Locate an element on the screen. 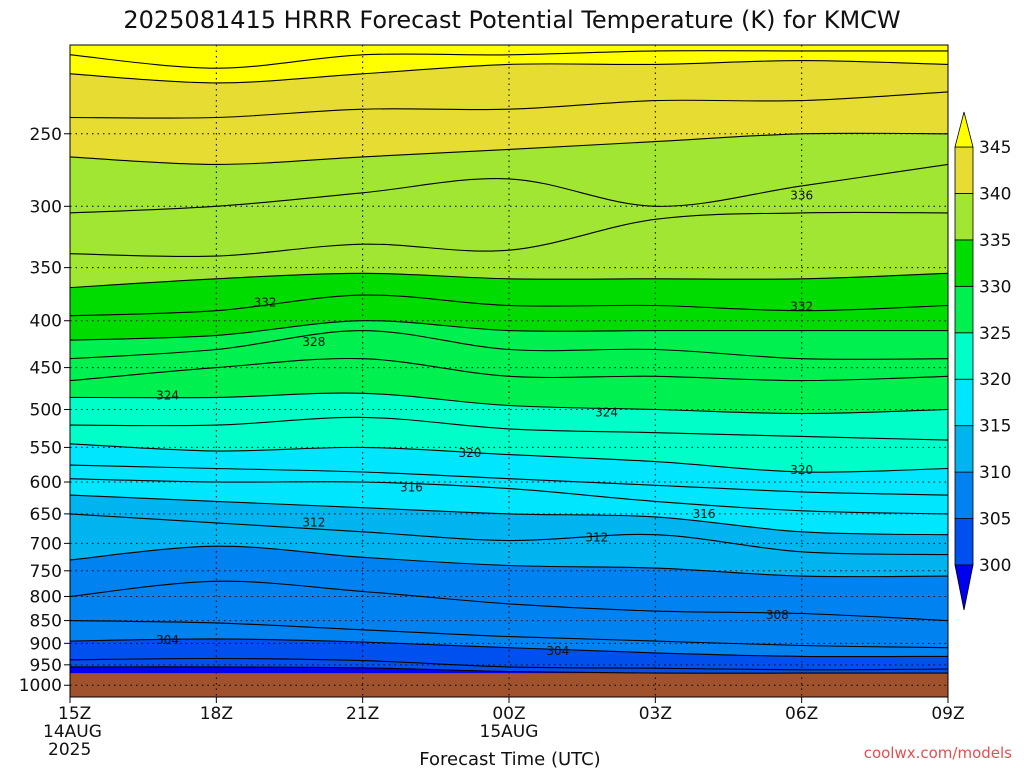  colorbar-label-305: 305 is located at coordinates (995, 520).